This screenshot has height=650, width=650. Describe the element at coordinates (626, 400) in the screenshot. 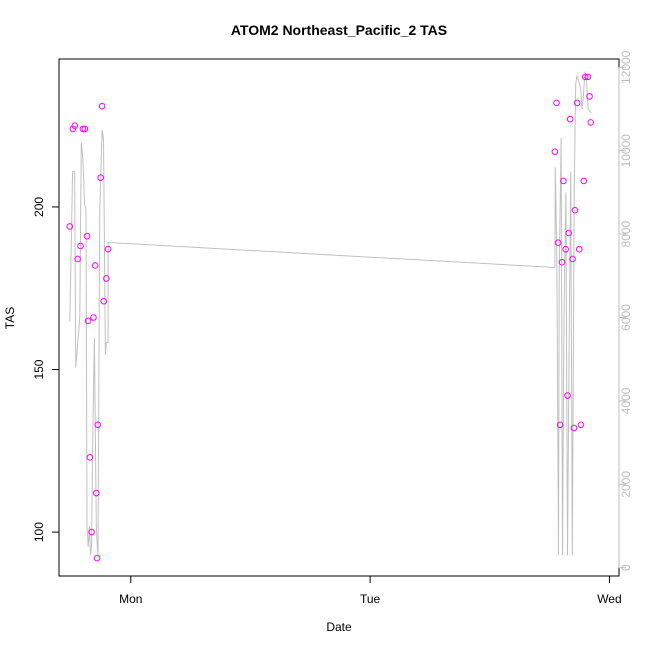

I see `y2-tick-label: 4000` at that location.